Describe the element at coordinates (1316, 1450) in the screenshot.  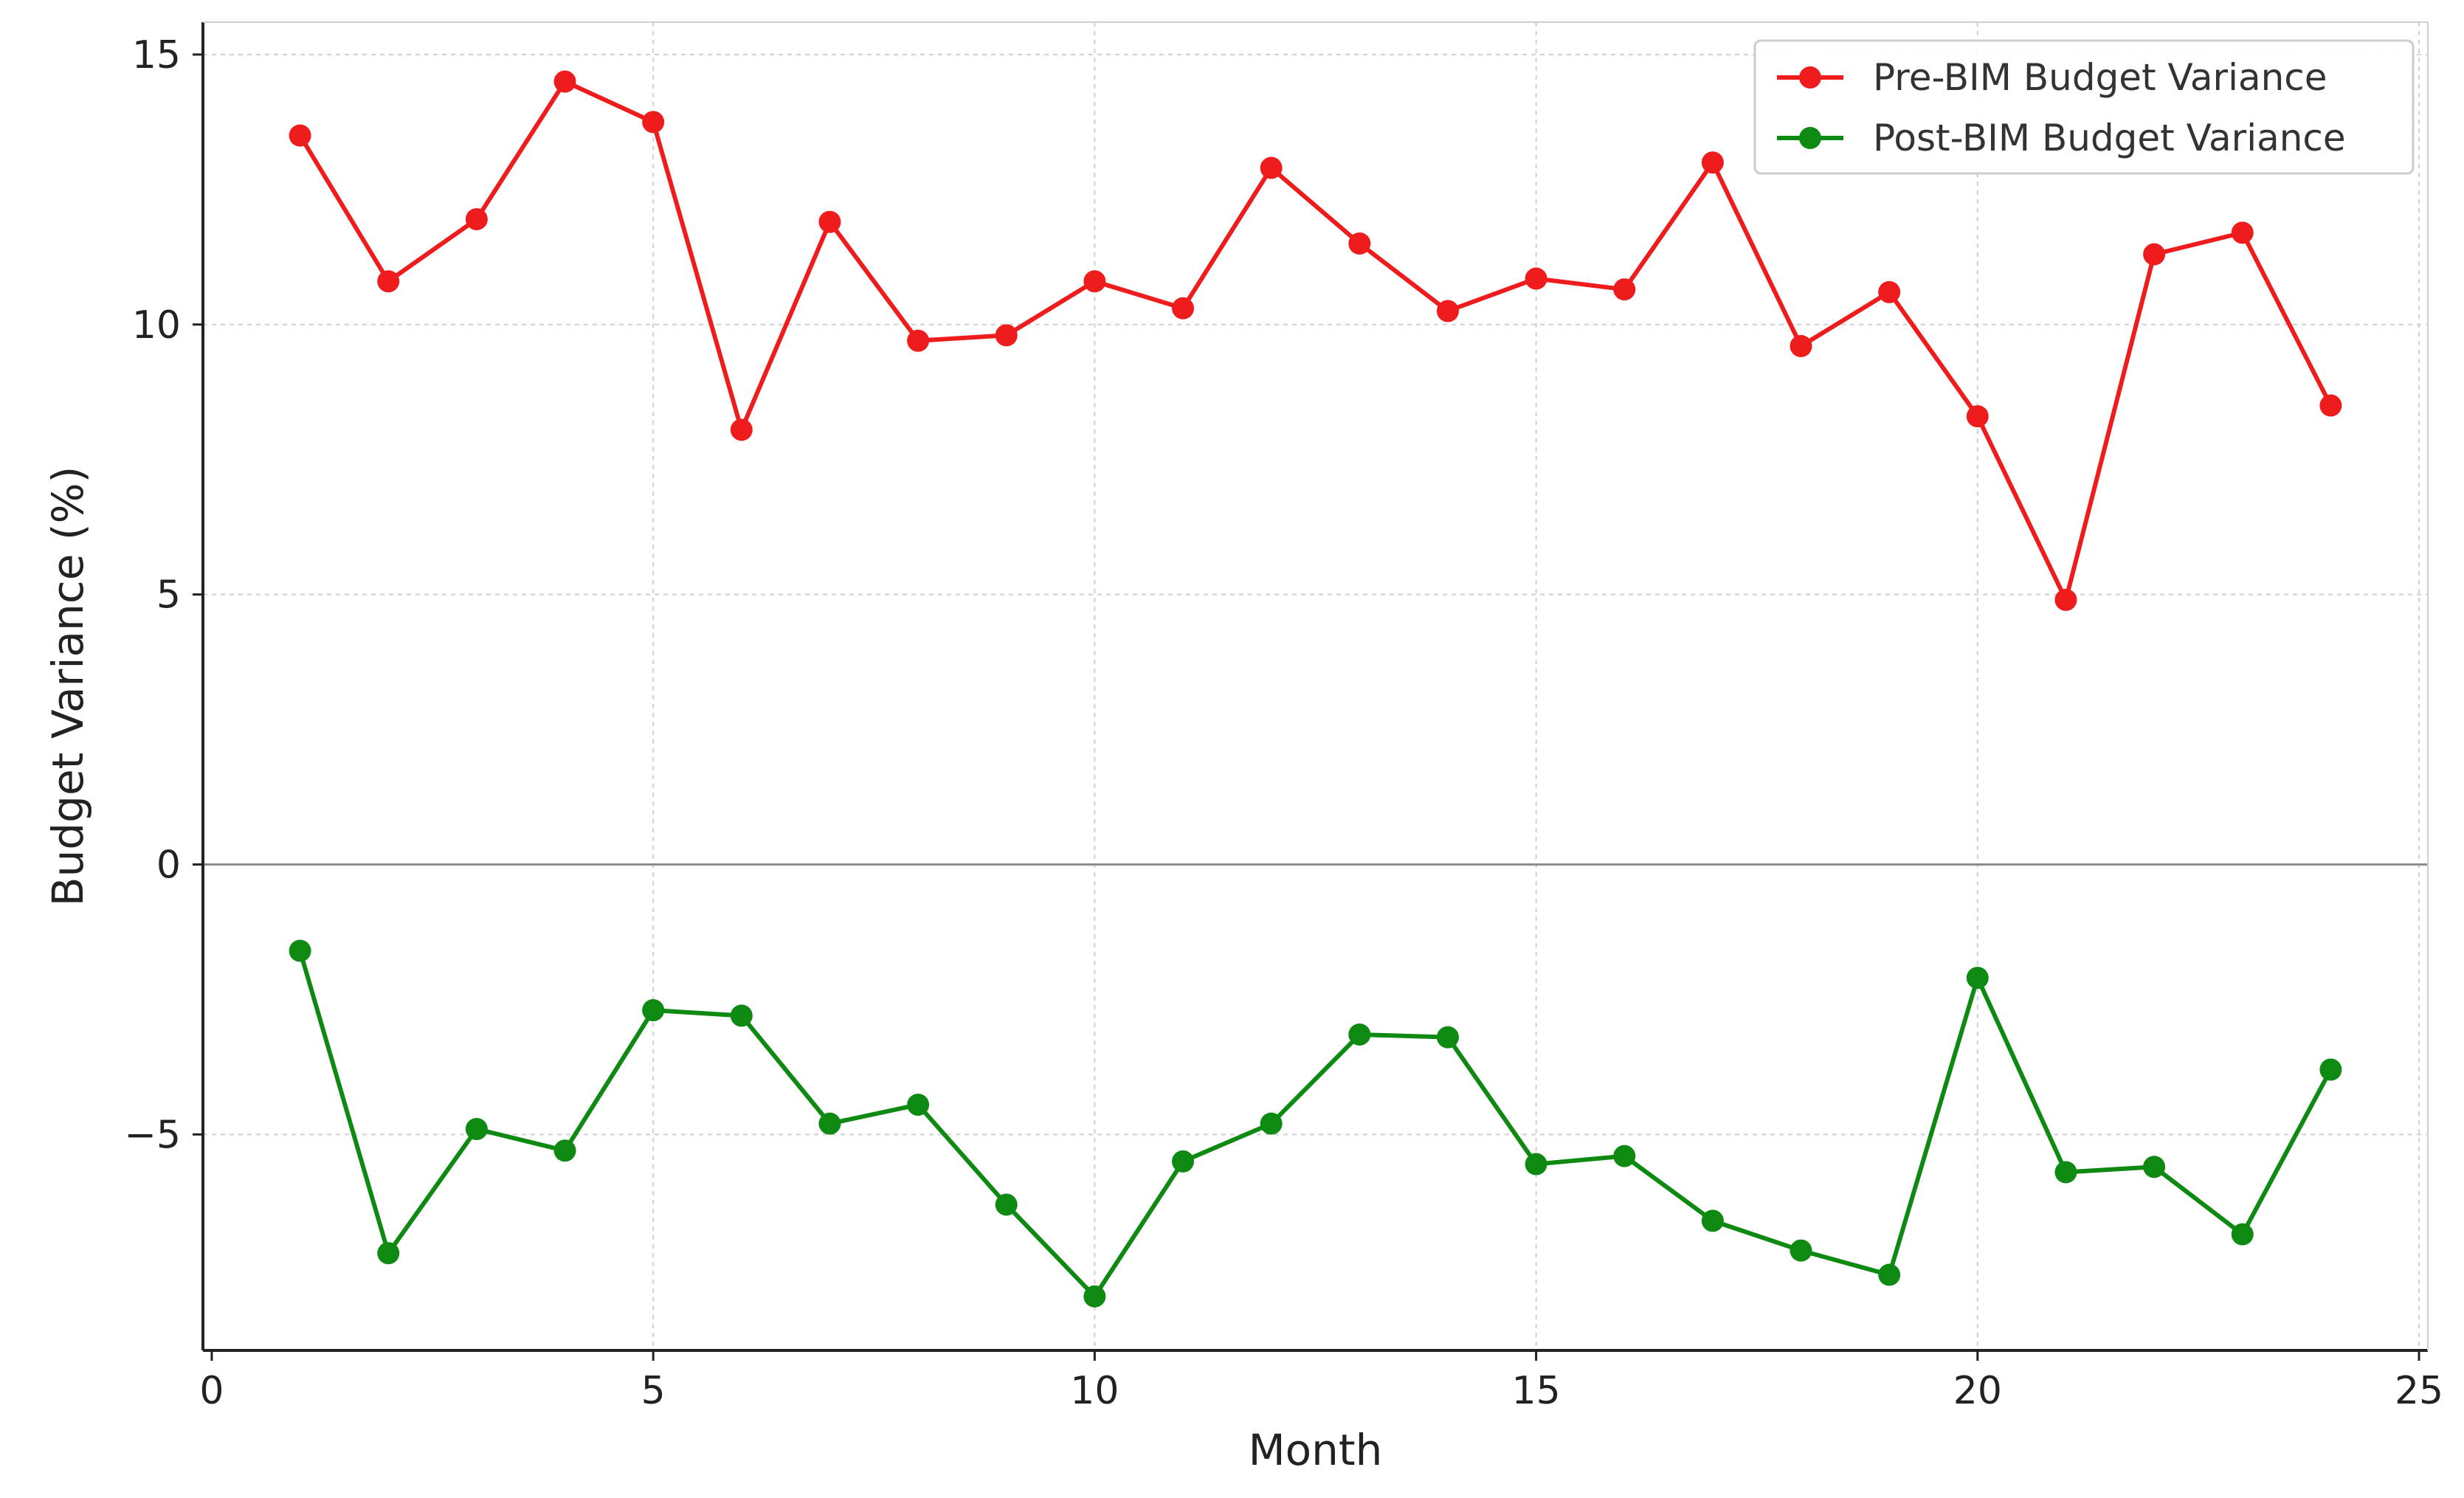
I see `x-axis-label: Month` at that location.